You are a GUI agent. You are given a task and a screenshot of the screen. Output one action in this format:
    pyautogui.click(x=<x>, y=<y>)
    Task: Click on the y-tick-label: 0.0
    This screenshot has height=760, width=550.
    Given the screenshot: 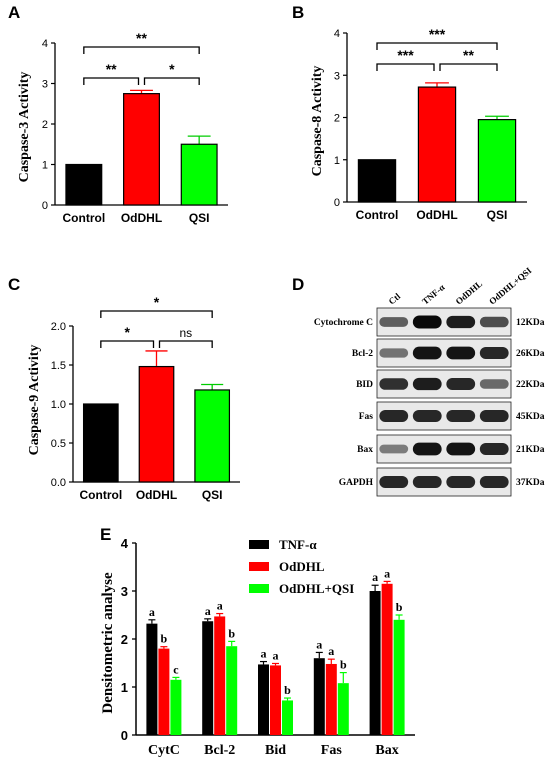 What is the action you would take?
    pyautogui.click(x=58, y=483)
    